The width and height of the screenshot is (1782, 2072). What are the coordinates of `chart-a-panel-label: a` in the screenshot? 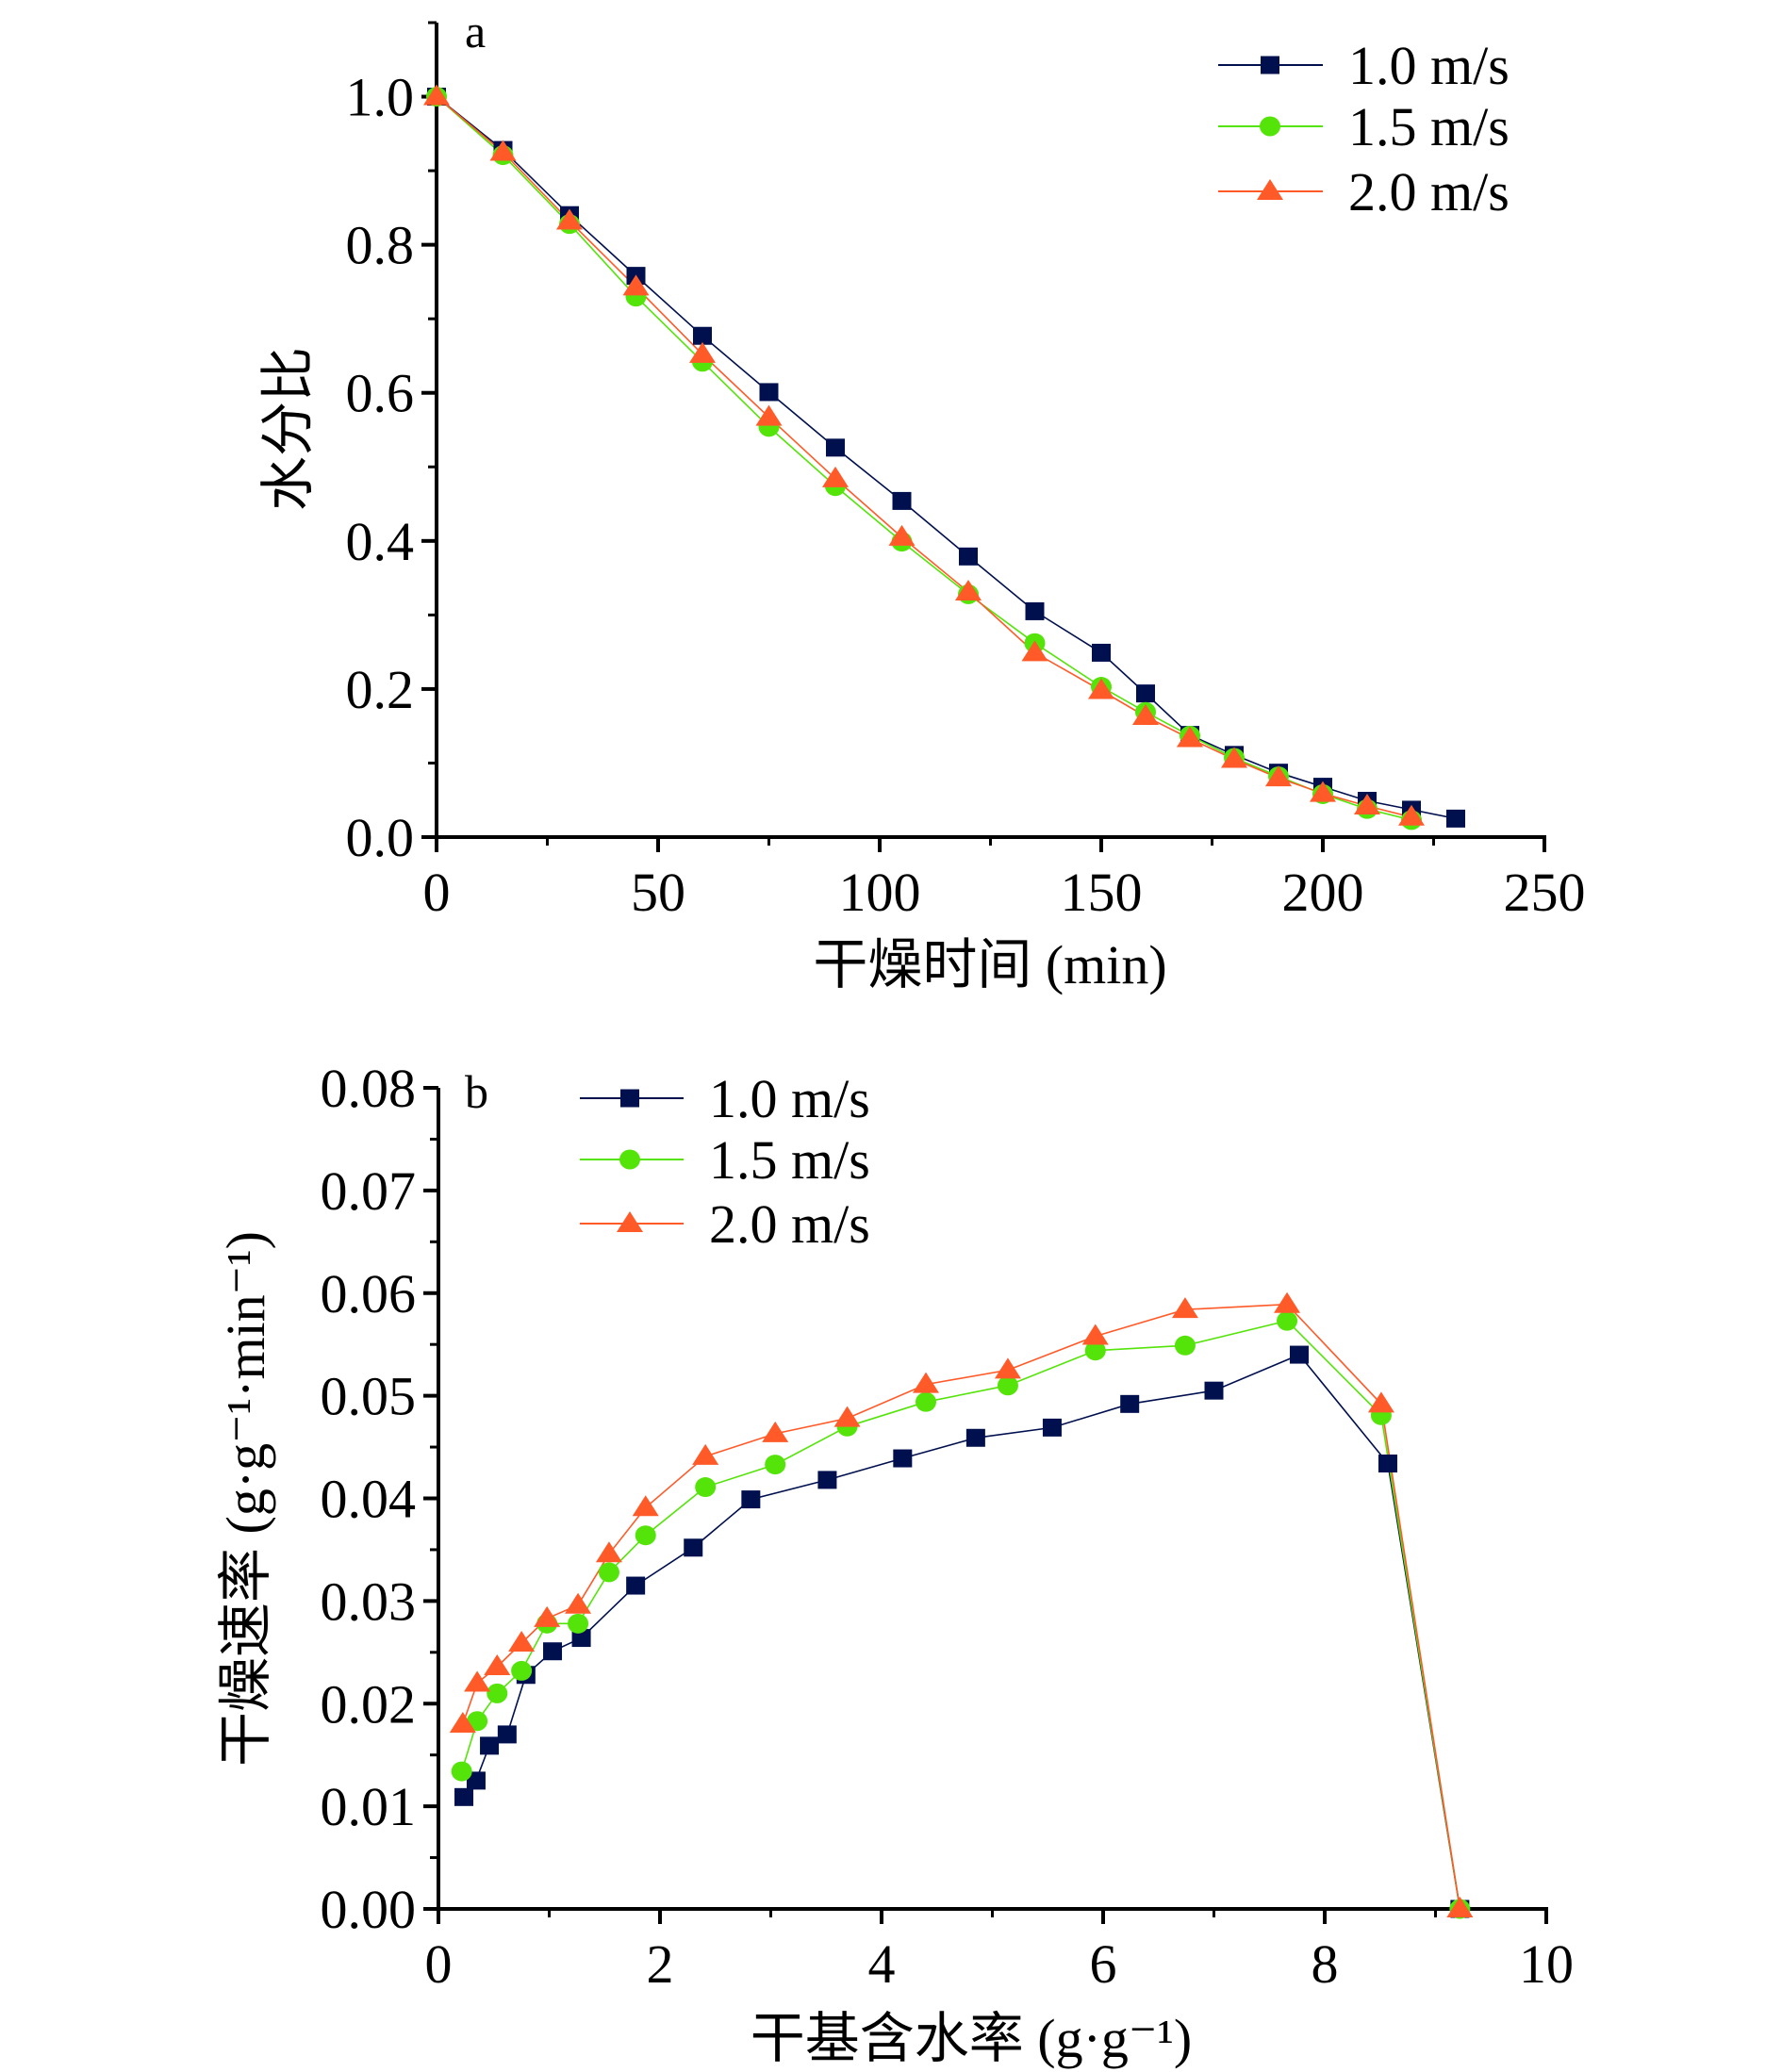 It's located at (475, 31).